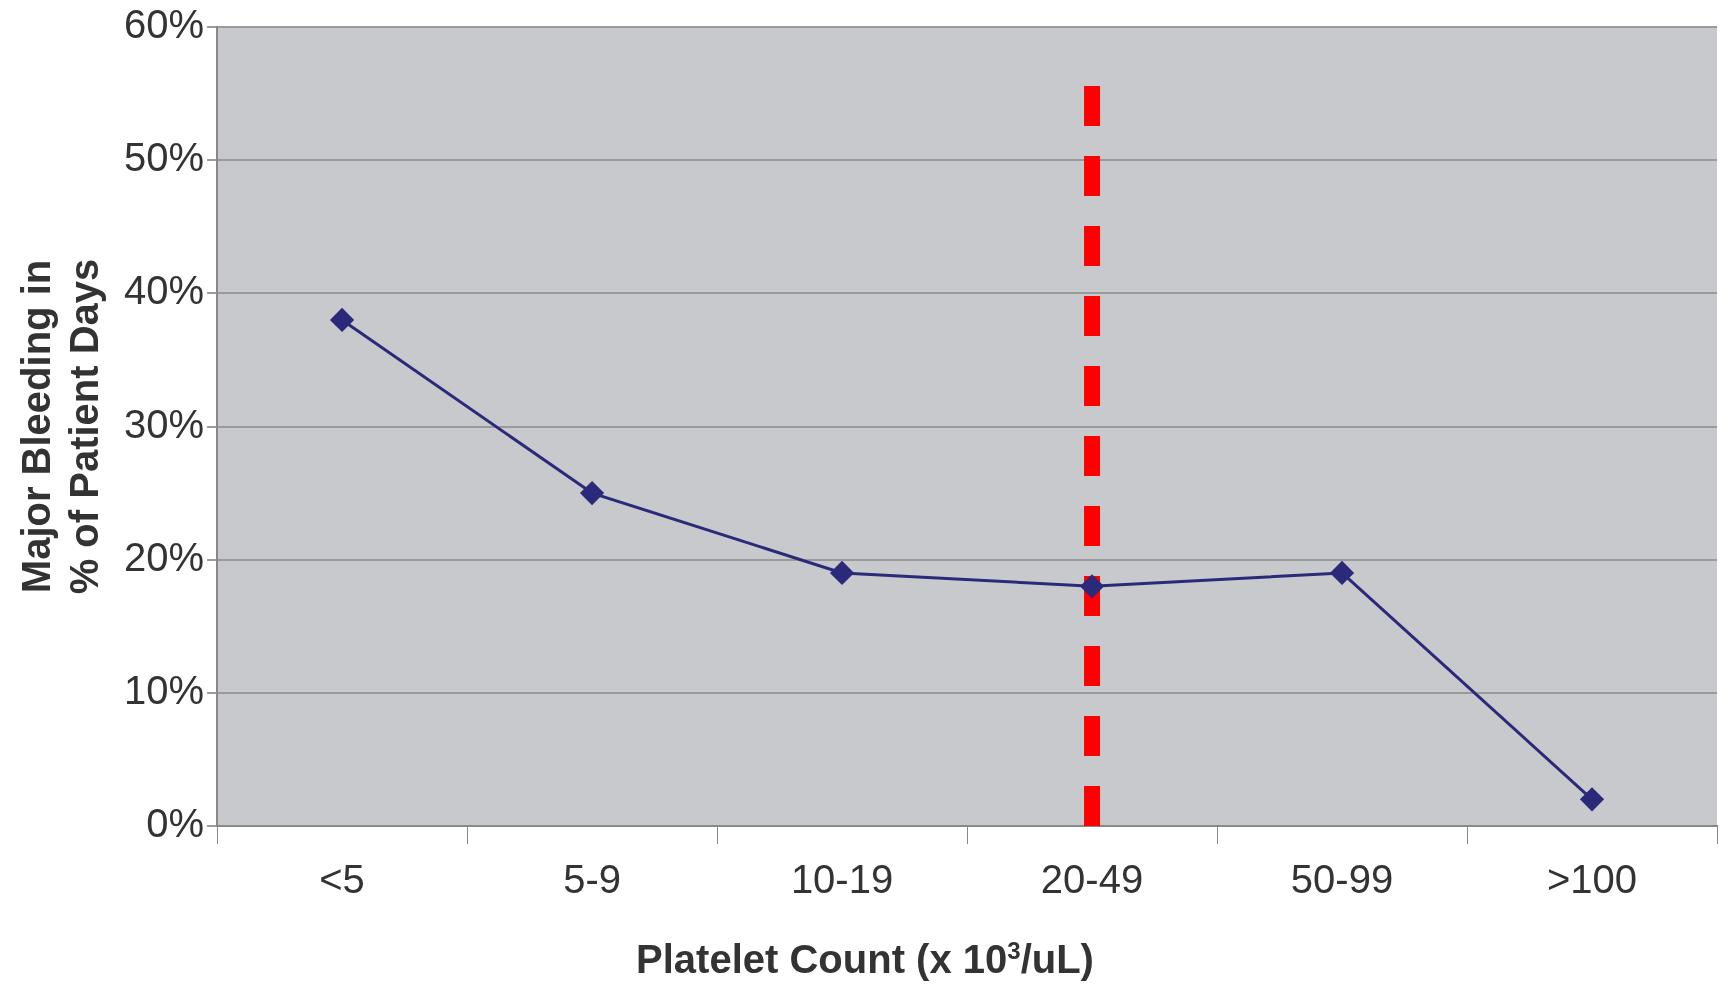  I want to click on x-tick-label: >100, so click(1592, 879).